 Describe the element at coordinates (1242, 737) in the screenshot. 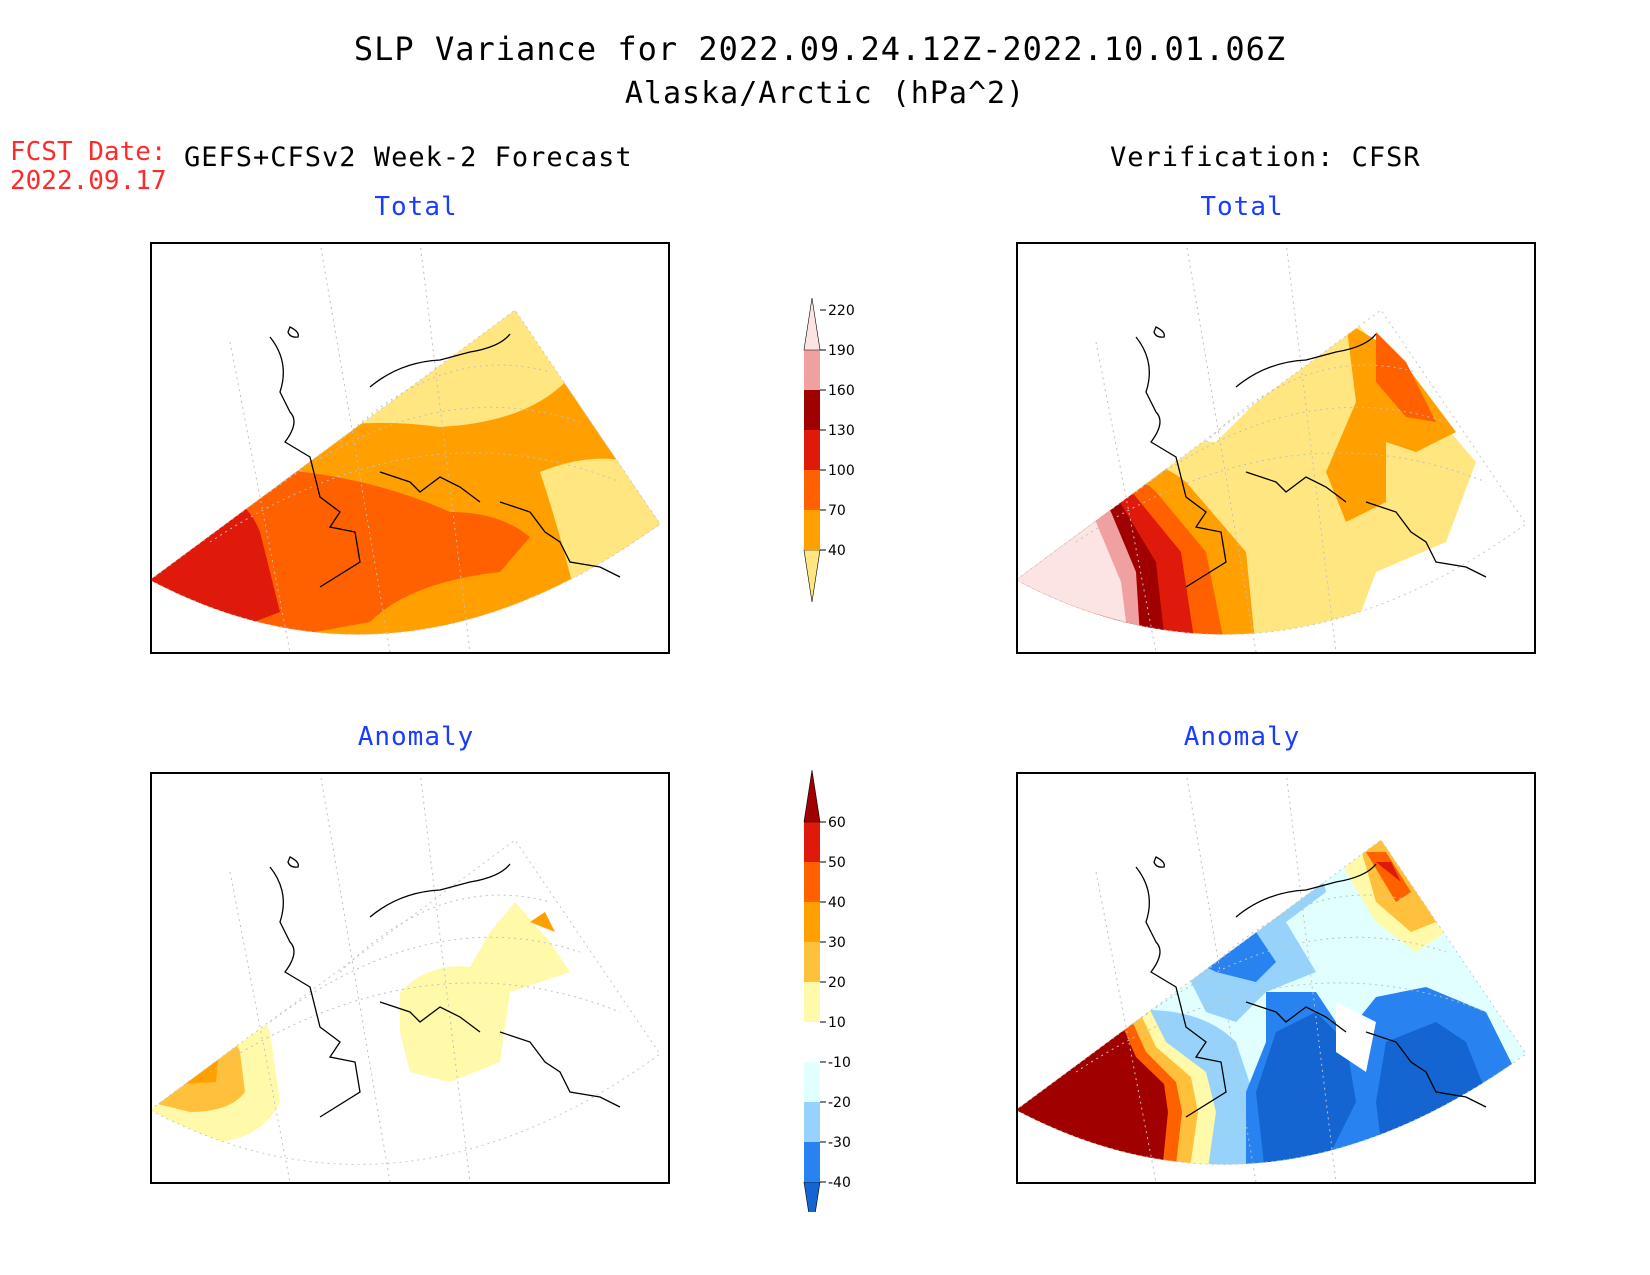

I see `verification-anomaly-title: Anomaly` at that location.